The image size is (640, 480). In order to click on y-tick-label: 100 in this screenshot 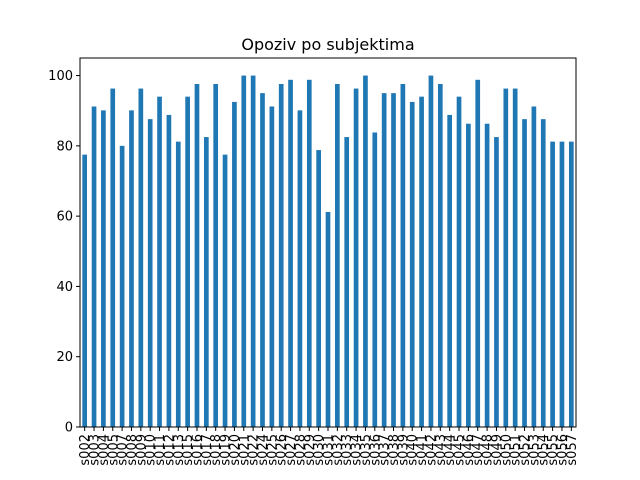, I will do `click(60, 76)`.